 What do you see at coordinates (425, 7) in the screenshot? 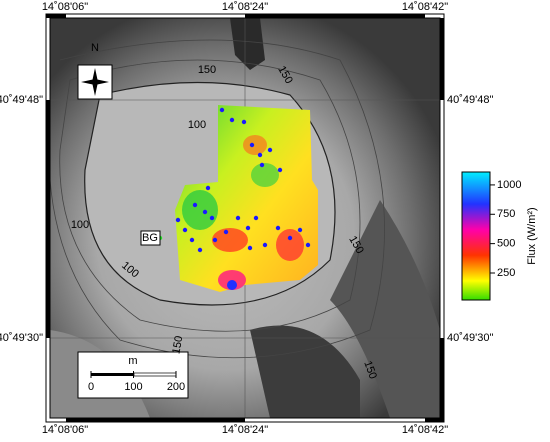
I see `top-label: 14˚08'42"` at bounding box center [425, 7].